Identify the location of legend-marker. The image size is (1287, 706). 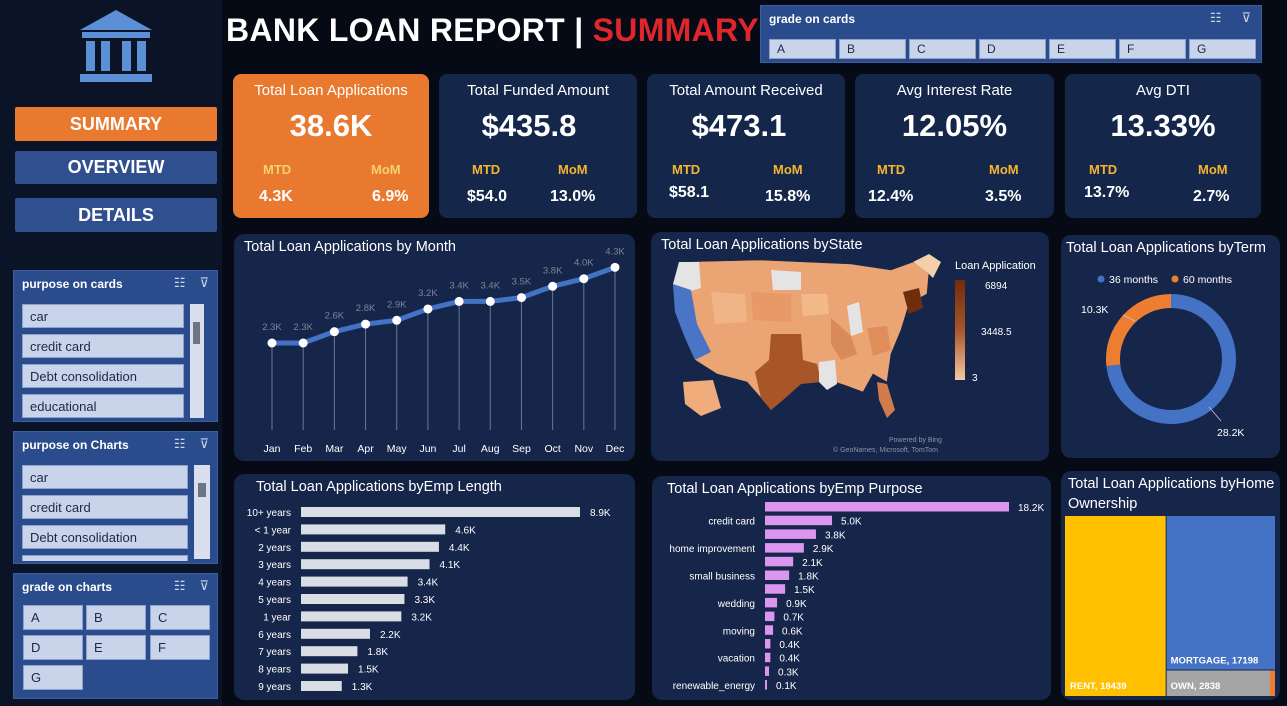
(1101, 279).